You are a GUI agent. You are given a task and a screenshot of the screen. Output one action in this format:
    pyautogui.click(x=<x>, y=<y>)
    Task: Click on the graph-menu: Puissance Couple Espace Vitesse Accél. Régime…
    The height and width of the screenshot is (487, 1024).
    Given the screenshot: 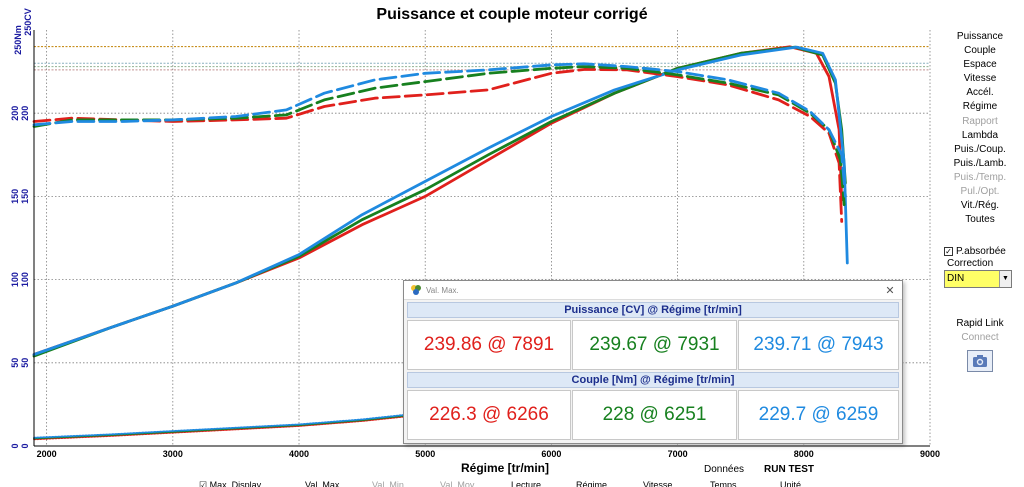 What is the action you would take?
    pyautogui.click(x=980, y=128)
    